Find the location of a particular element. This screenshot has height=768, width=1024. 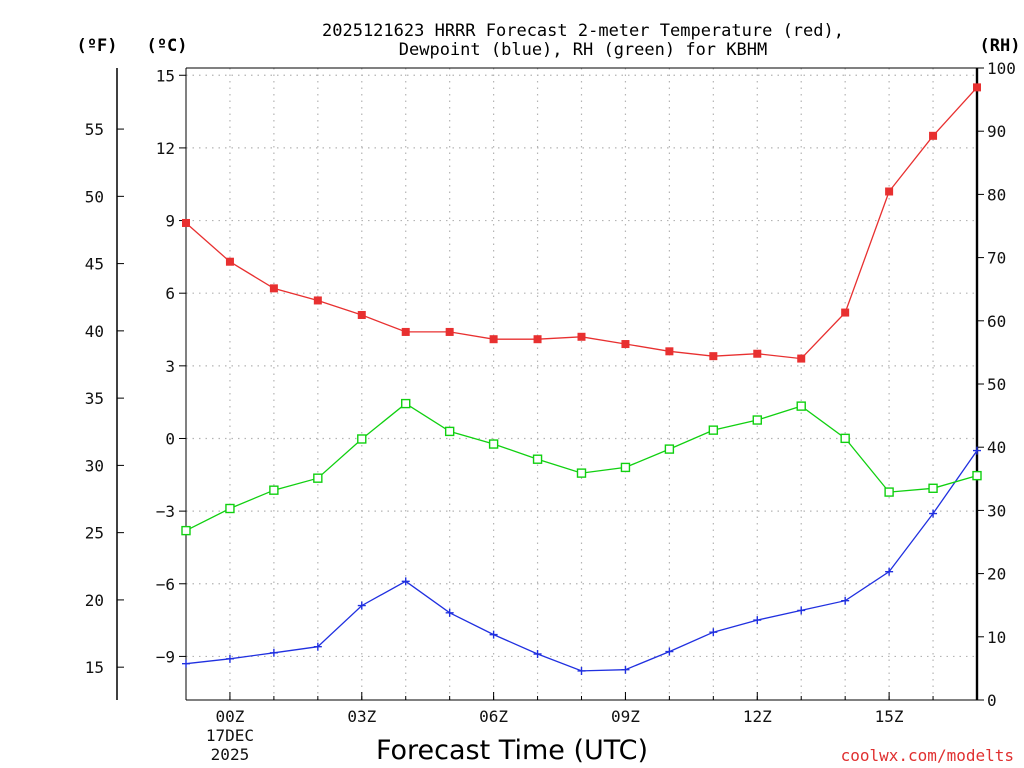

time-tick-label: 00Z is located at coordinates (229, 716).